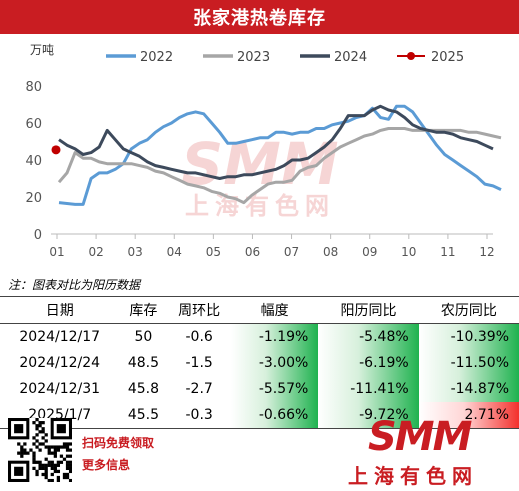 The width and height of the screenshot is (519, 491). What do you see at coordinates (260, 206) in the screenshot?
I see `watermark-text: 上海有色网` at bounding box center [260, 206].